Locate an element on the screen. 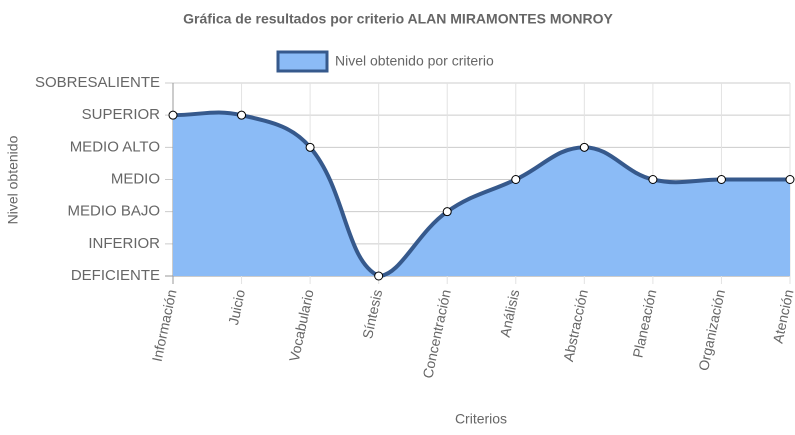  x-tick-label: Atención is located at coordinates (782, 316).